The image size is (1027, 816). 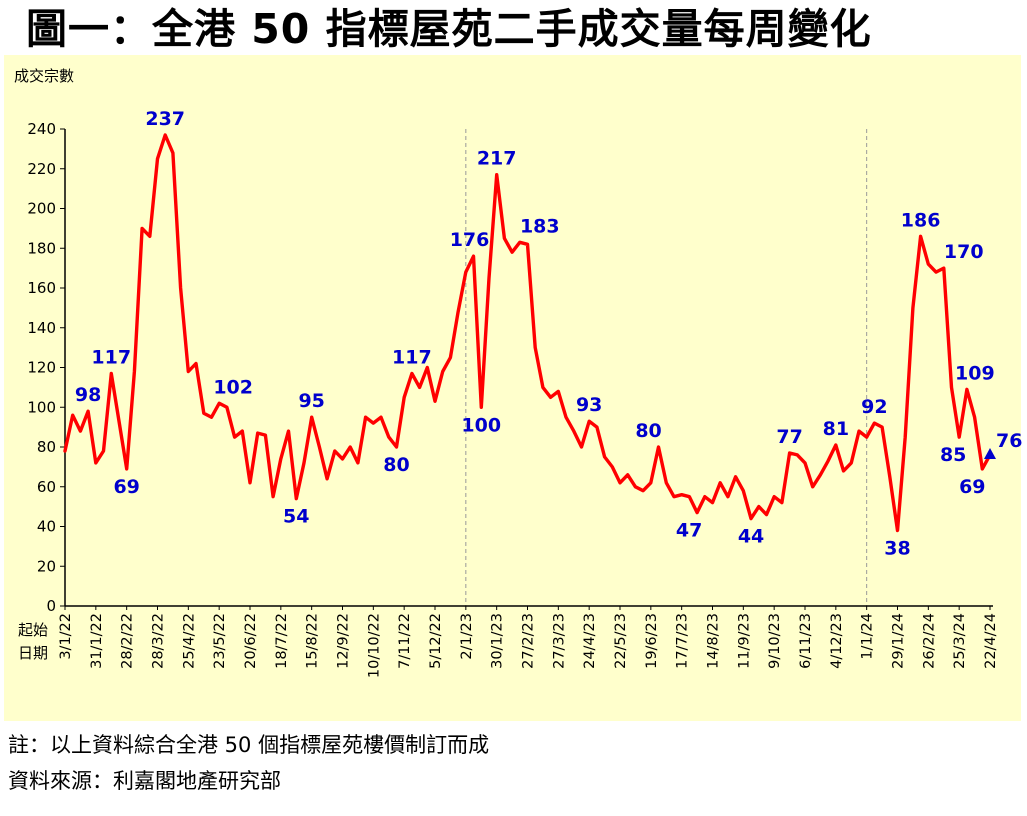 I want to click on x-tick-label: 29/1/24, so click(x=899, y=641).